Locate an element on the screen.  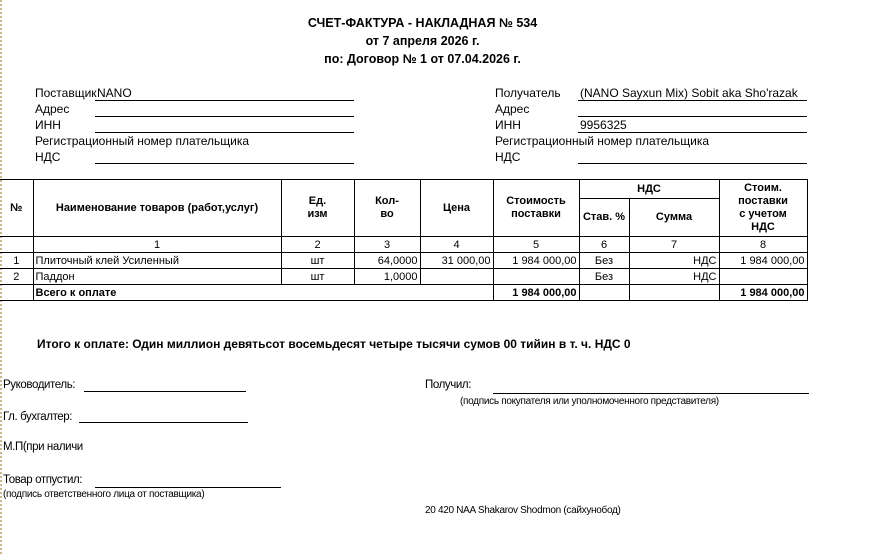
col-vat: НДС is located at coordinates (649, 189).